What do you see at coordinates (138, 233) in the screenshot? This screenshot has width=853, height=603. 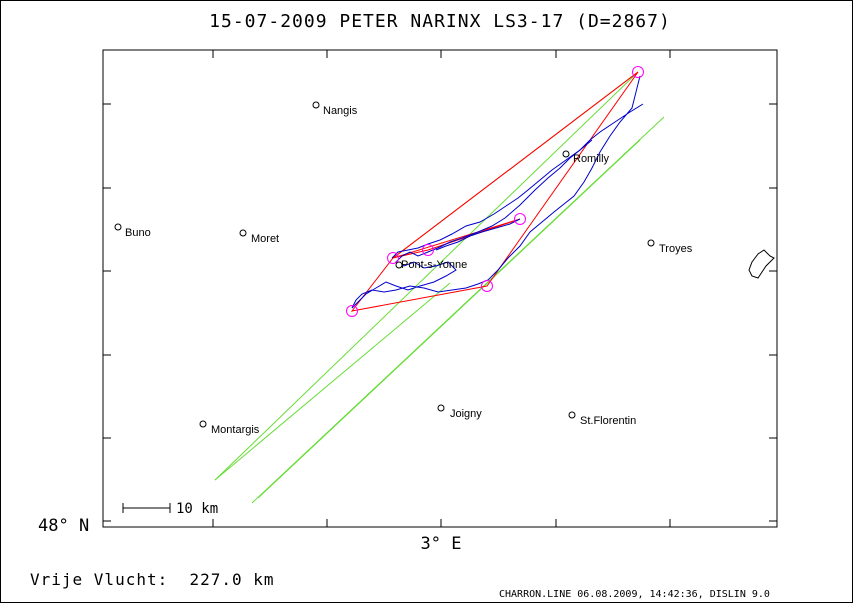 I see `town-label-buno: Buno` at bounding box center [138, 233].